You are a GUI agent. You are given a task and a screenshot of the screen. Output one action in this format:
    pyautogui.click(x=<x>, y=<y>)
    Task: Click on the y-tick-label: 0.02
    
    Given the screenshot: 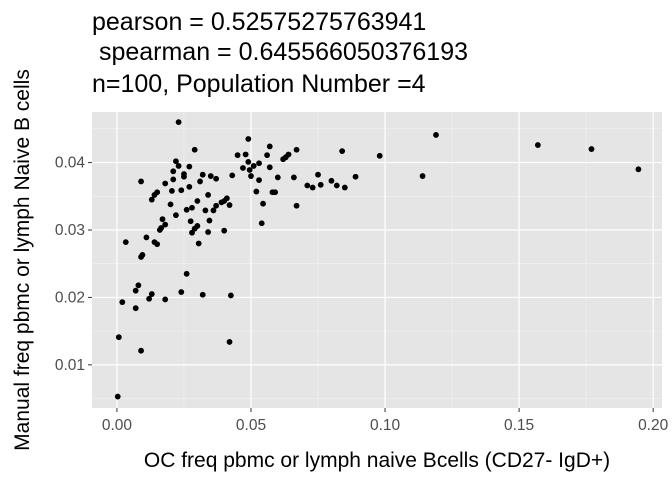 What is the action you would take?
    pyautogui.click(x=70, y=297)
    